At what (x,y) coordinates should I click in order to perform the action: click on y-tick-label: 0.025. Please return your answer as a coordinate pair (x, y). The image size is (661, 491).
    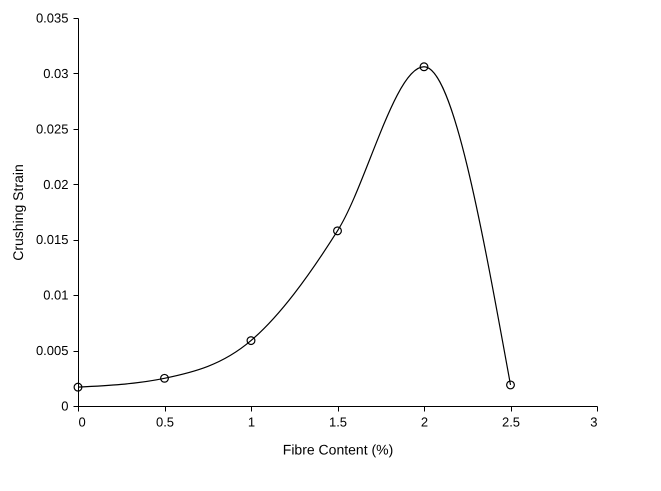
    Looking at the image, I should click on (52, 128).